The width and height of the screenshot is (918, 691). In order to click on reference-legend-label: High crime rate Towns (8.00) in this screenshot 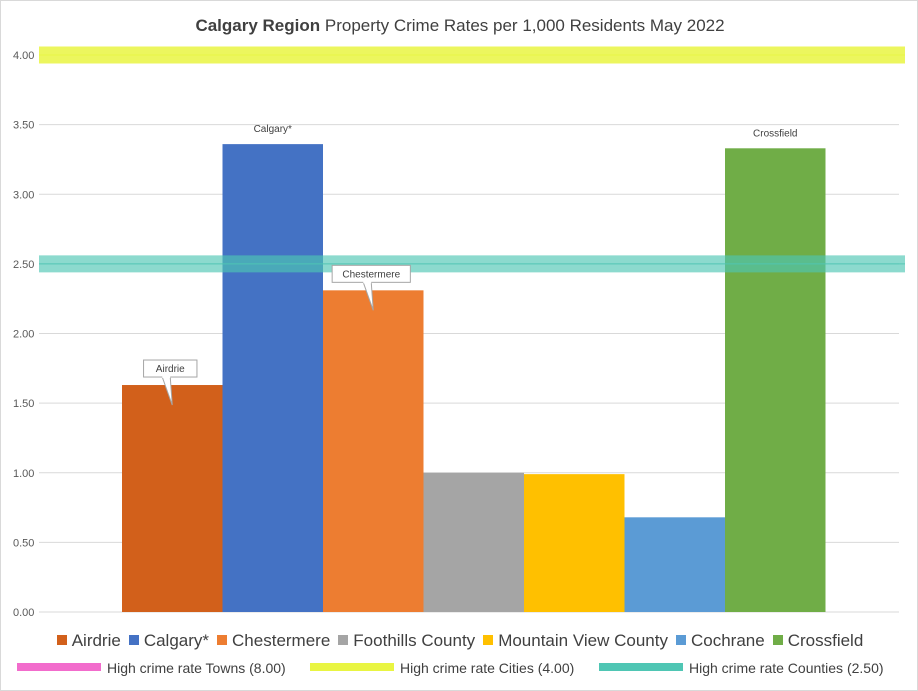, I will do `click(196, 668)`.